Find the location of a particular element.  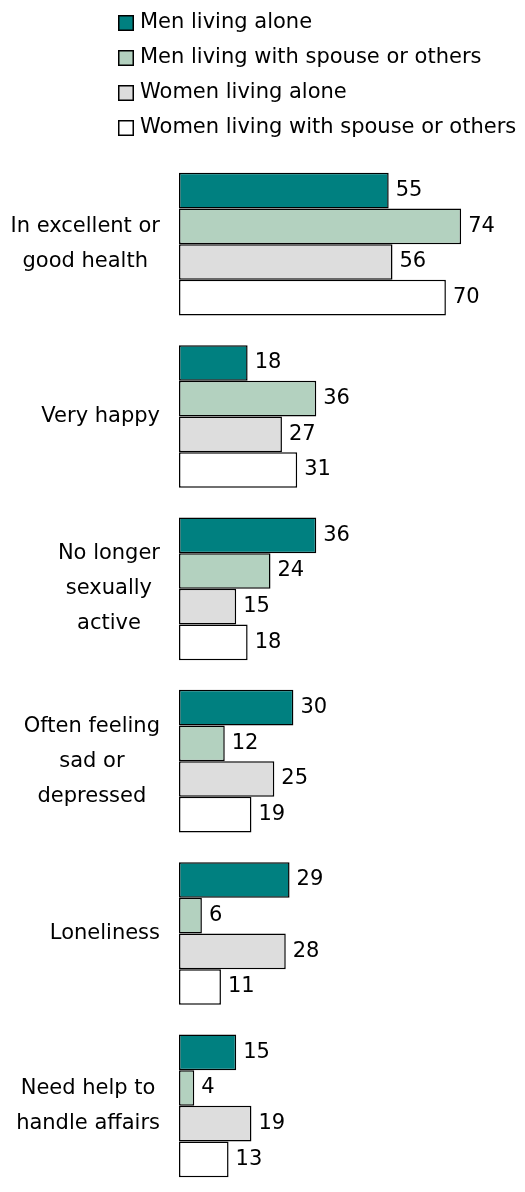

data-label: 27 is located at coordinates (302, 432).